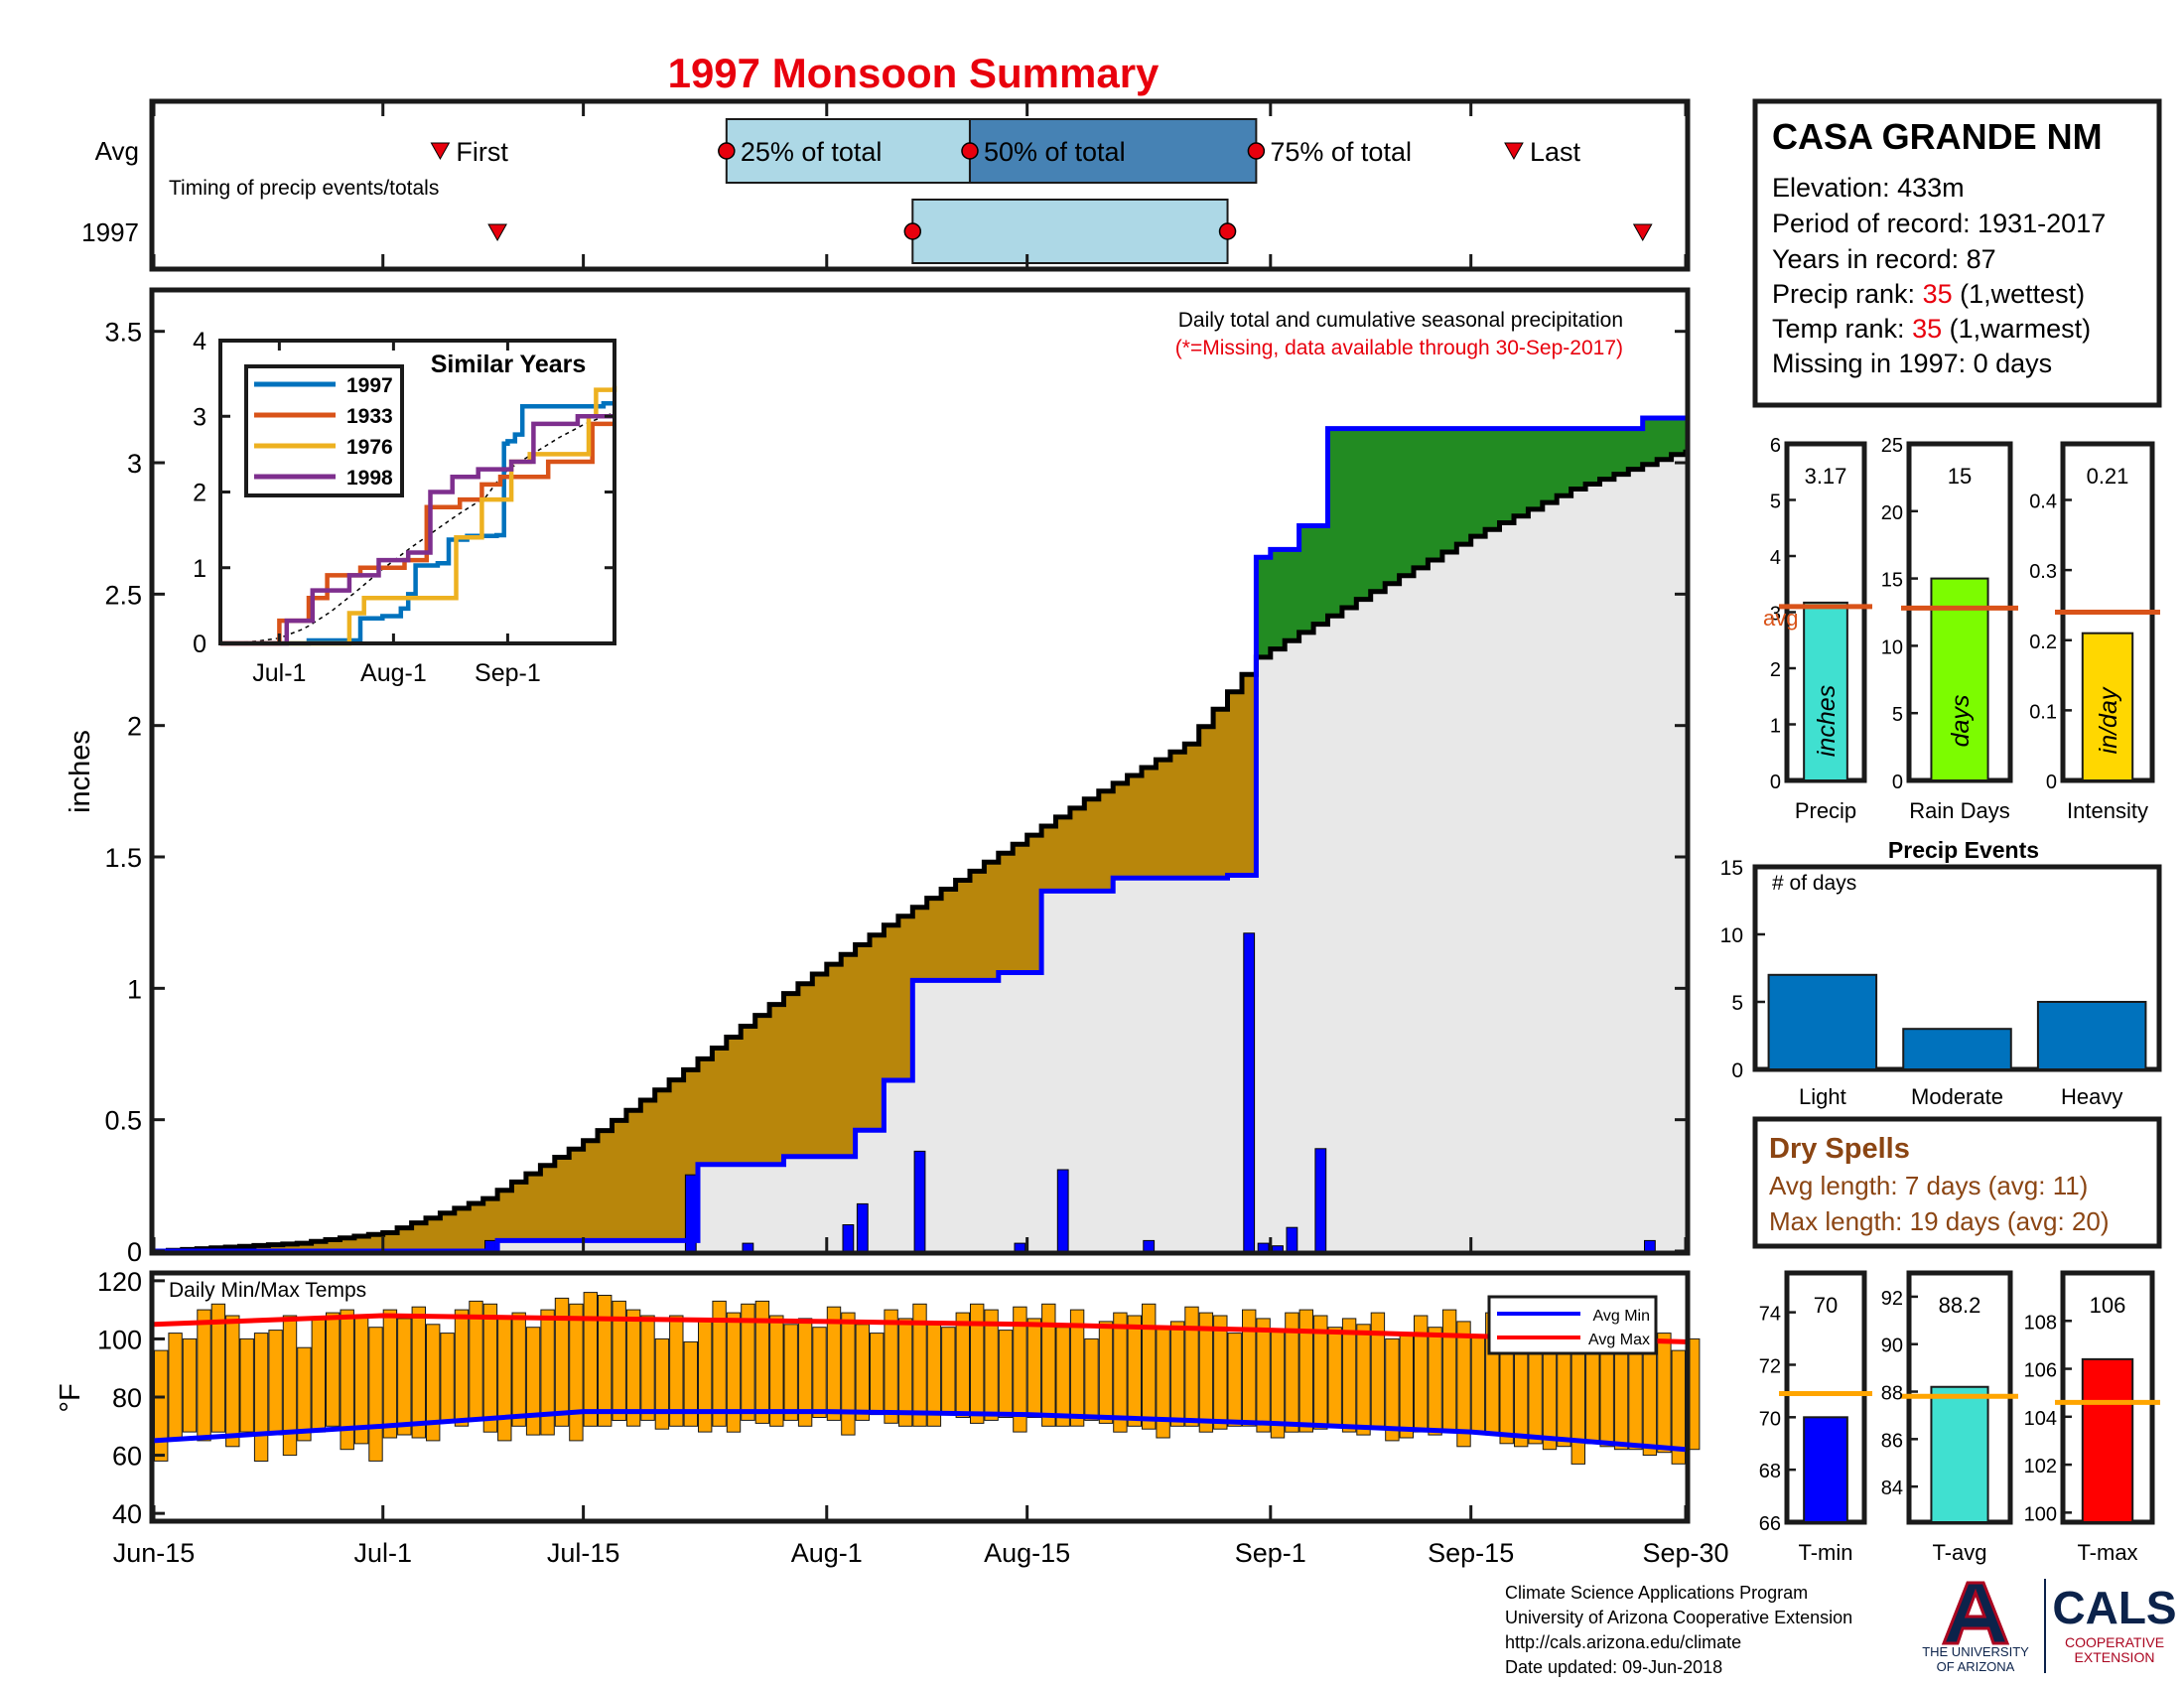 This screenshot has height=1688, width=2184. What do you see at coordinates (267, 1290) in the screenshot?
I see `temp-title: Daily Min/Max Temps` at bounding box center [267, 1290].